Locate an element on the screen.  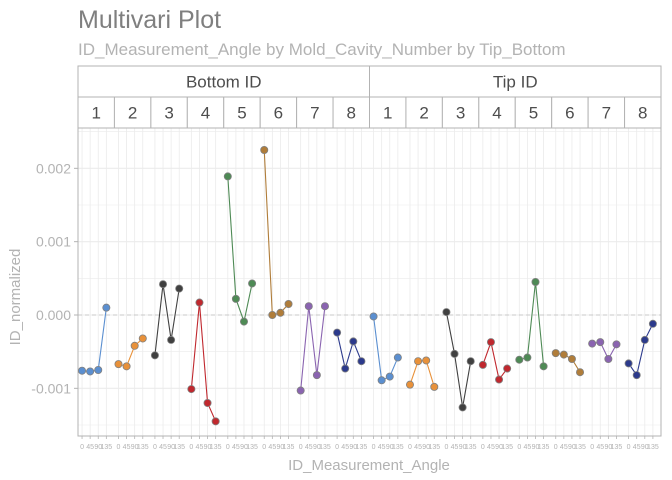
y-axis-title: ID_normalized is located at coordinates (15, 297).